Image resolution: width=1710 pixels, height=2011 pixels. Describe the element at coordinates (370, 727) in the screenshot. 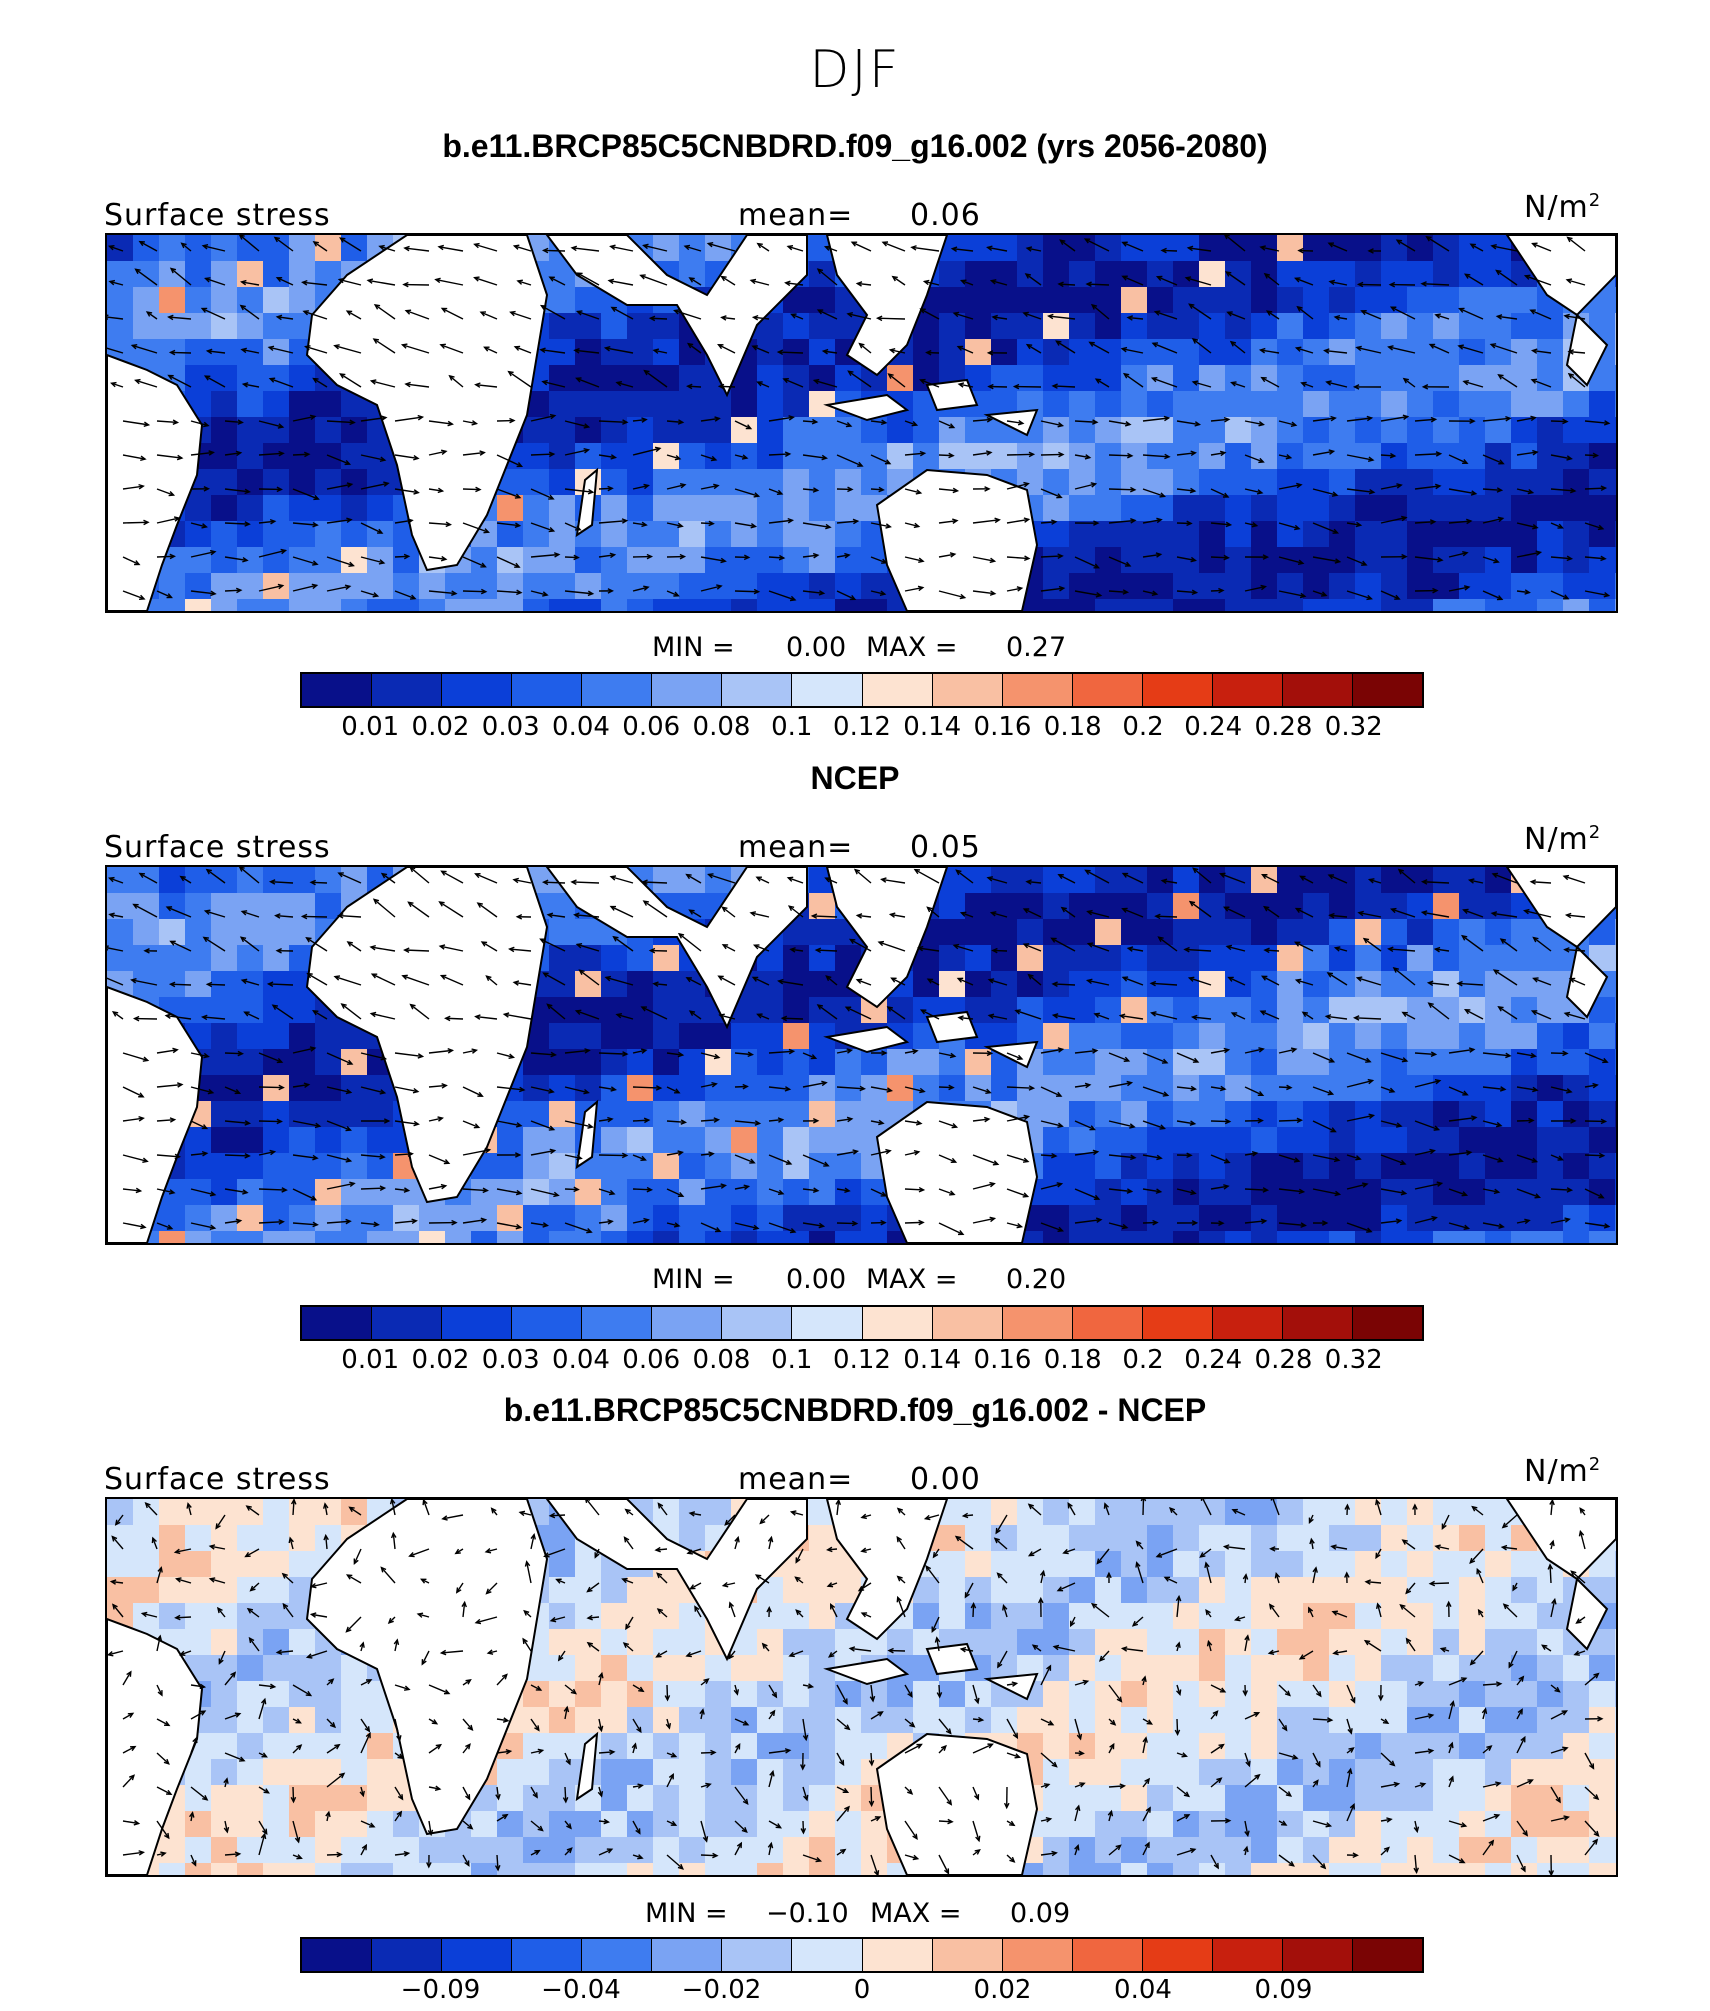

I see `colorbar-tick-label: 0.01` at that location.